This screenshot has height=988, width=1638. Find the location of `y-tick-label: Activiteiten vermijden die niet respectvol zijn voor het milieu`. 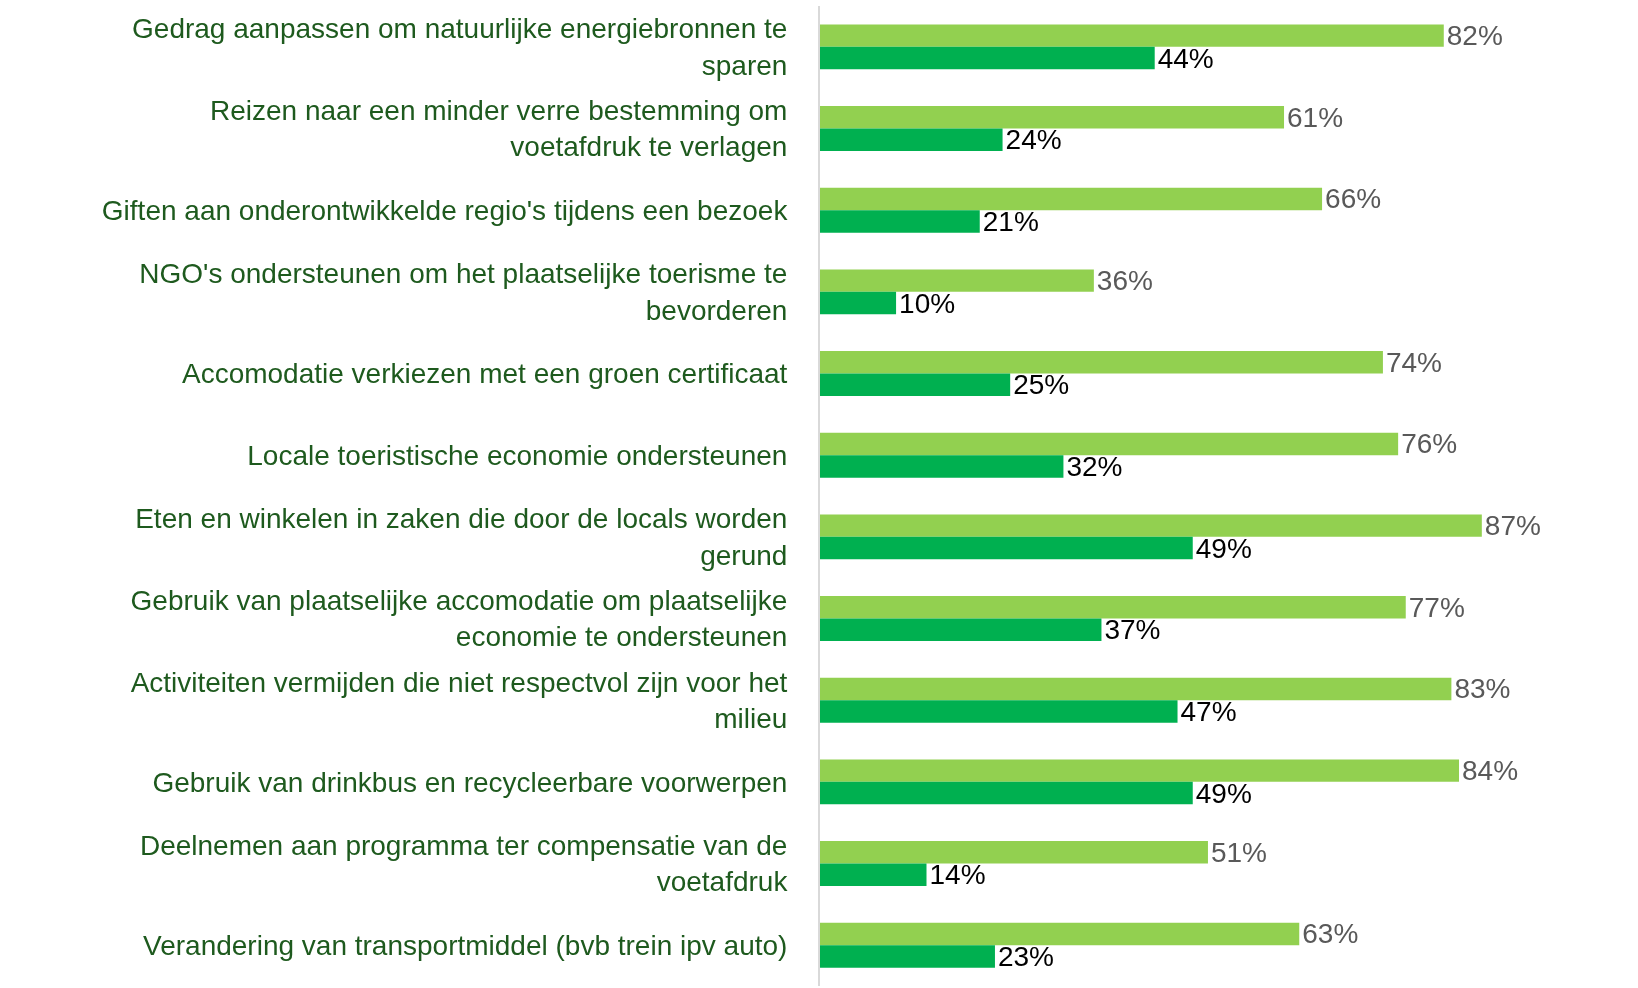

y-tick-label: Activiteiten vermijden die niet respectvol zijn voor het milieu is located at coordinates (459, 700).